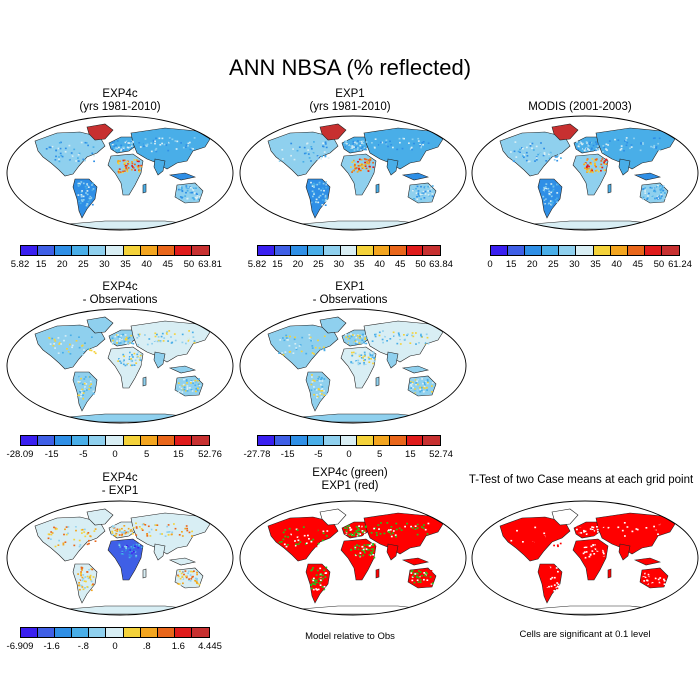 The width and height of the screenshot is (700, 700). What do you see at coordinates (120, 173) in the screenshot?
I see `map-exp4c` at bounding box center [120, 173].